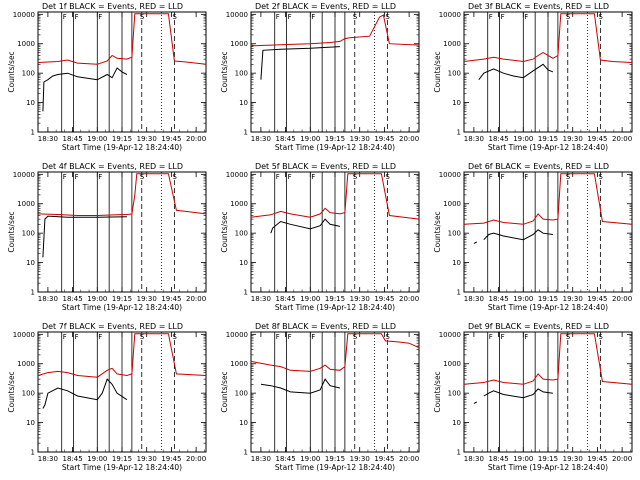 This screenshot has height=480, width=640. I want to click on chart-title: Det 3f BLACK = Events, RED = LLD, so click(538, 6).